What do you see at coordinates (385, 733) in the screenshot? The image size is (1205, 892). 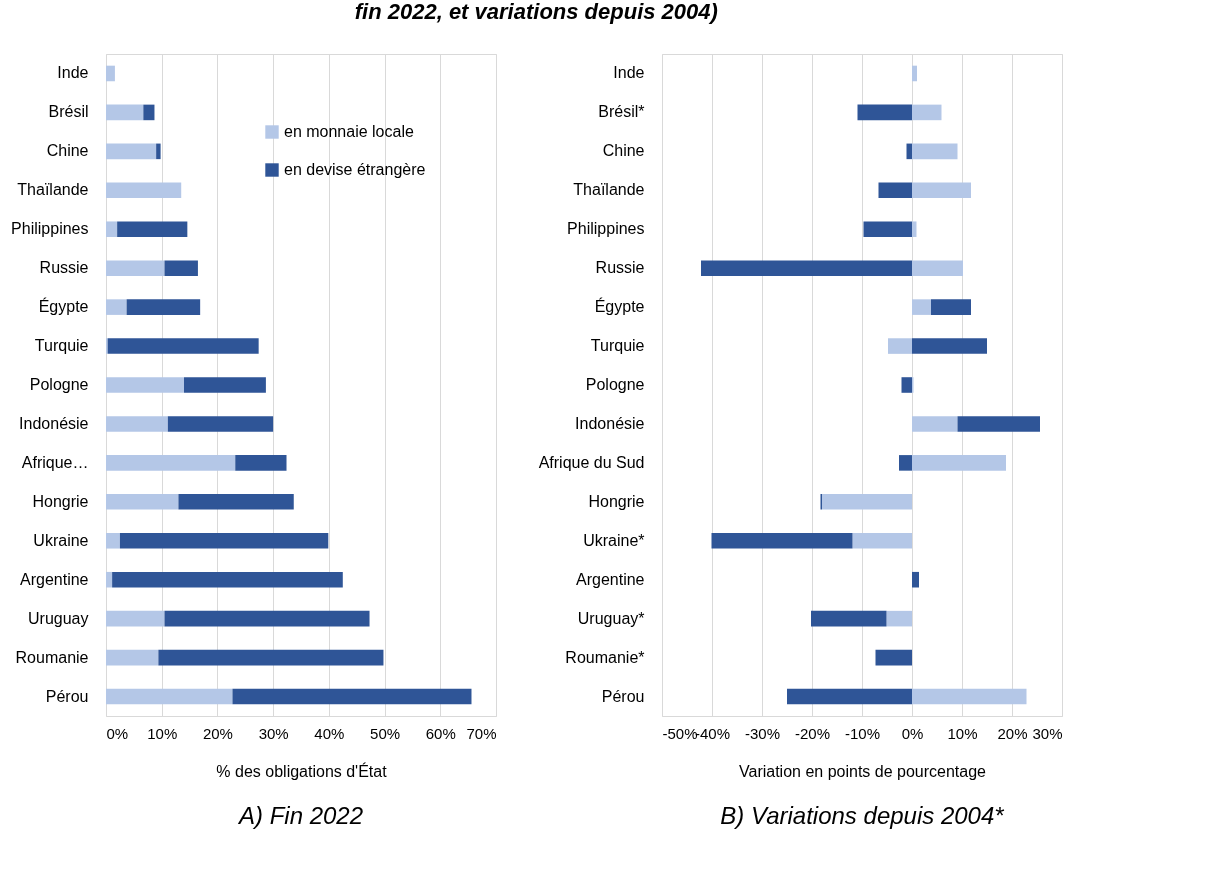 I see `x-tick-label: 50%` at bounding box center [385, 733].